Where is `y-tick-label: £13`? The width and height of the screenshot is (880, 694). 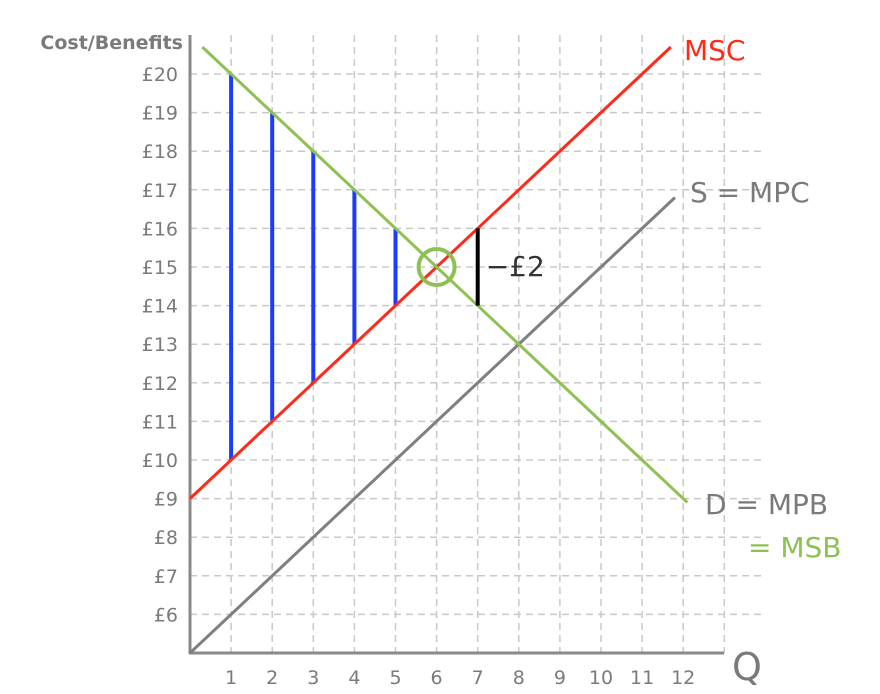
y-tick-label: £13 is located at coordinates (160, 345).